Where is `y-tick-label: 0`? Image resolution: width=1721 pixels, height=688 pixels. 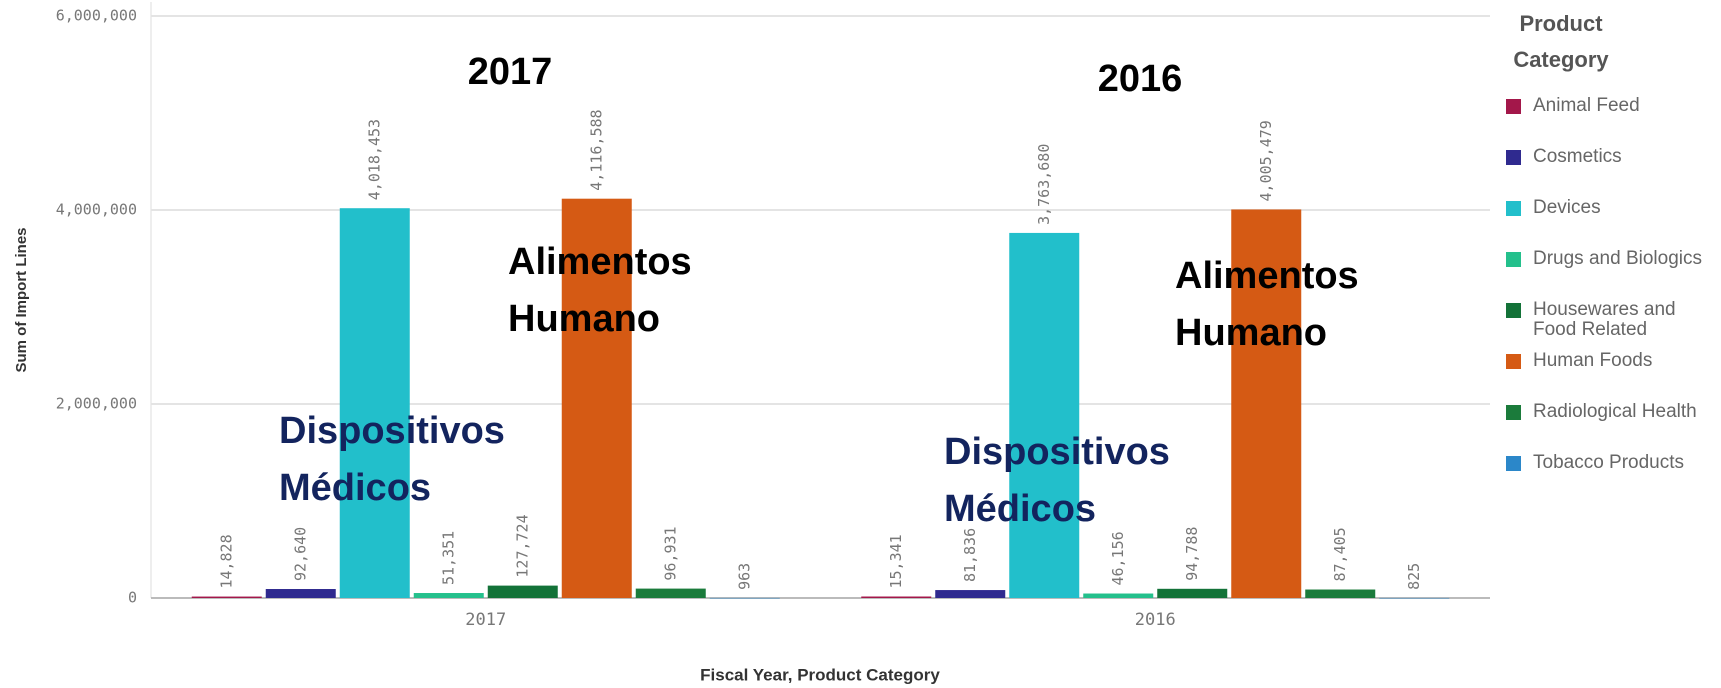 y-tick-label: 0 is located at coordinates (132, 598).